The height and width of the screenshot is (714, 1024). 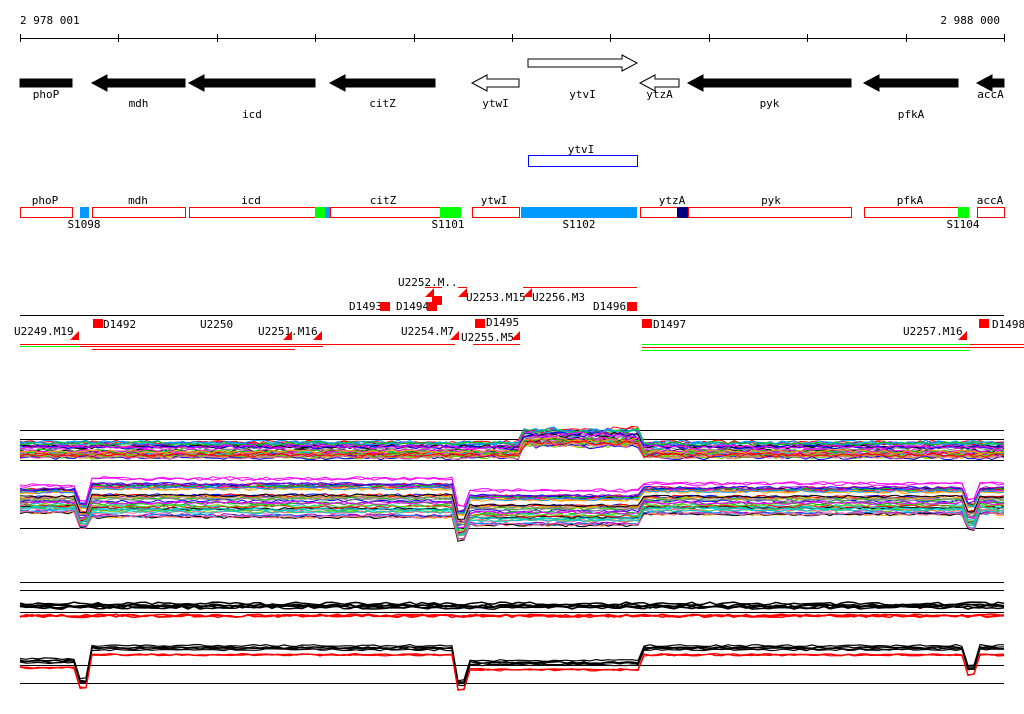 What do you see at coordinates (659, 94) in the screenshot?
I see `gene-label: ytzA` at bounding box center [659, 94].